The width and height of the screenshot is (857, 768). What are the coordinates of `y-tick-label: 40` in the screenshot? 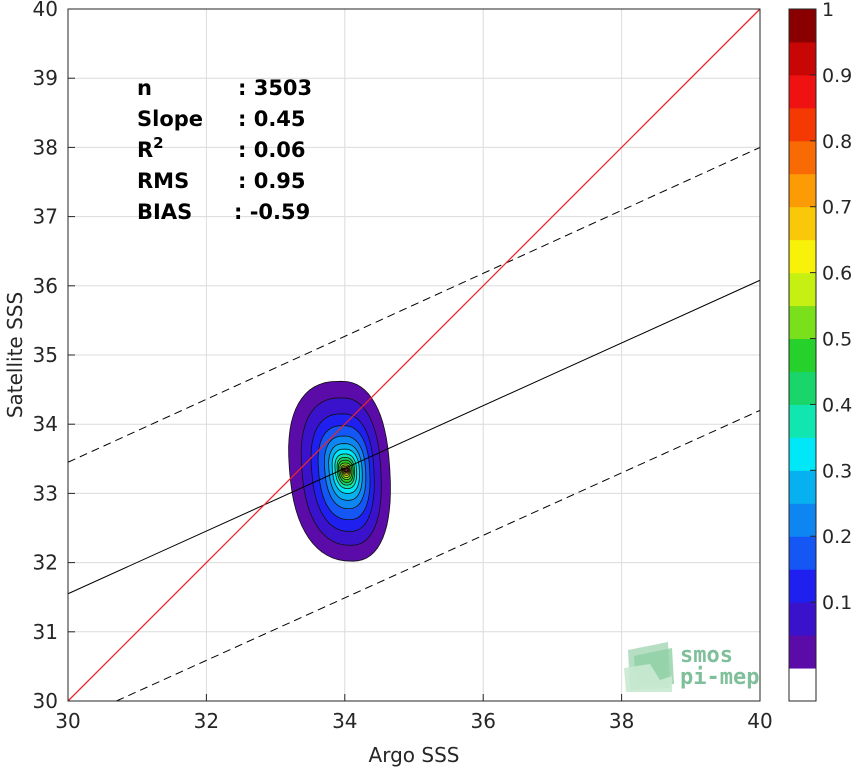 It's located at (45, 10).